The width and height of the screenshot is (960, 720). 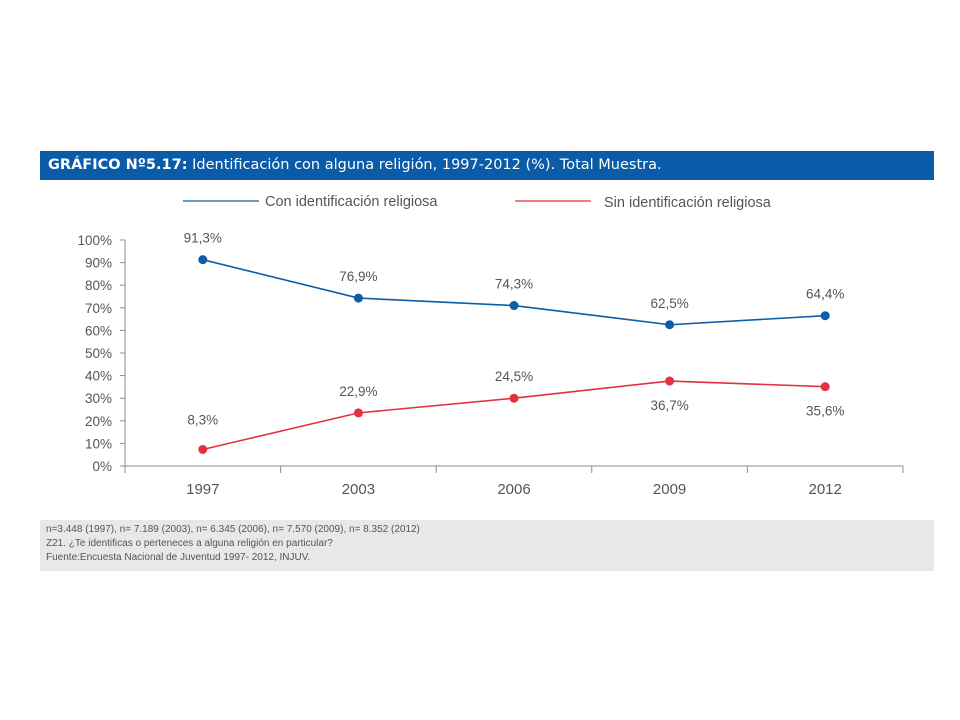 I want to click on y-tick-label: 70%, so click(x=98, y=308).